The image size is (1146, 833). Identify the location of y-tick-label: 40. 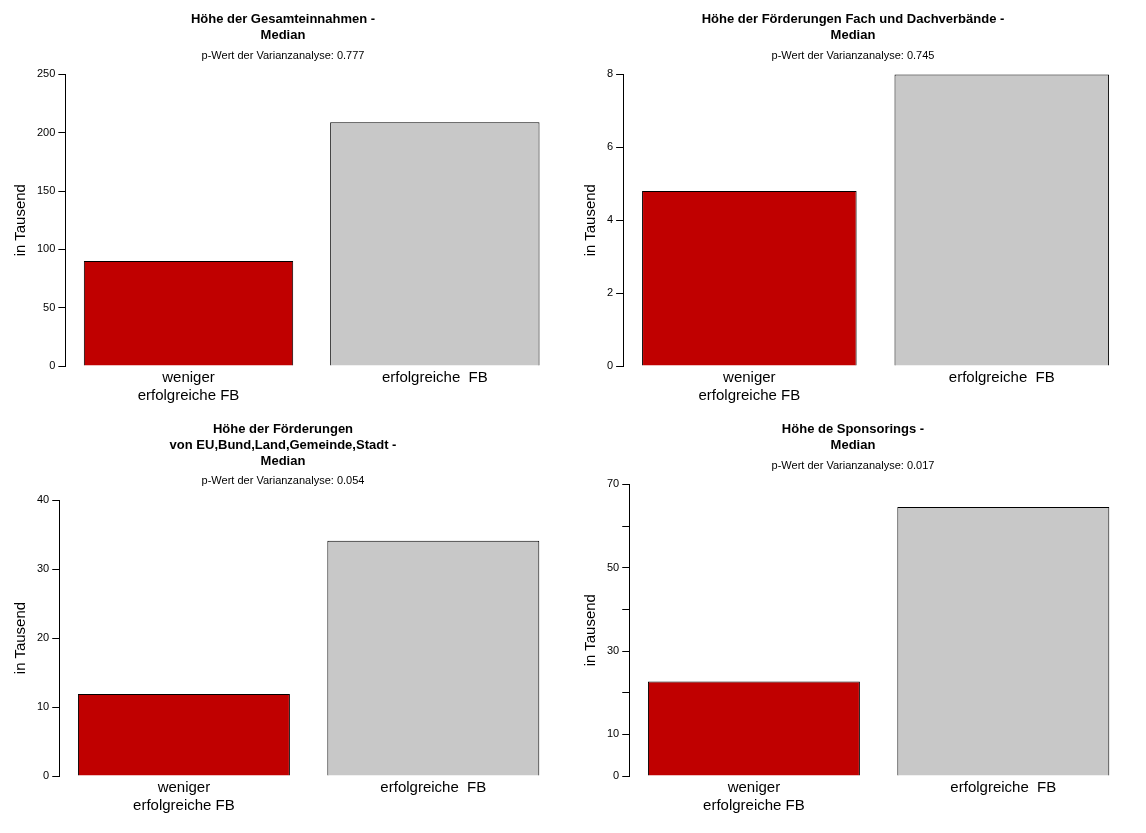
(43, 499).